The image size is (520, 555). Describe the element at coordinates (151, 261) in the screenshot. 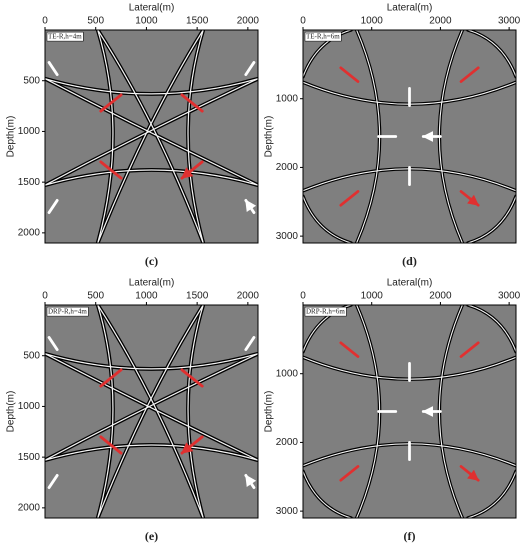

I see `panel-label: (c)` at that location.